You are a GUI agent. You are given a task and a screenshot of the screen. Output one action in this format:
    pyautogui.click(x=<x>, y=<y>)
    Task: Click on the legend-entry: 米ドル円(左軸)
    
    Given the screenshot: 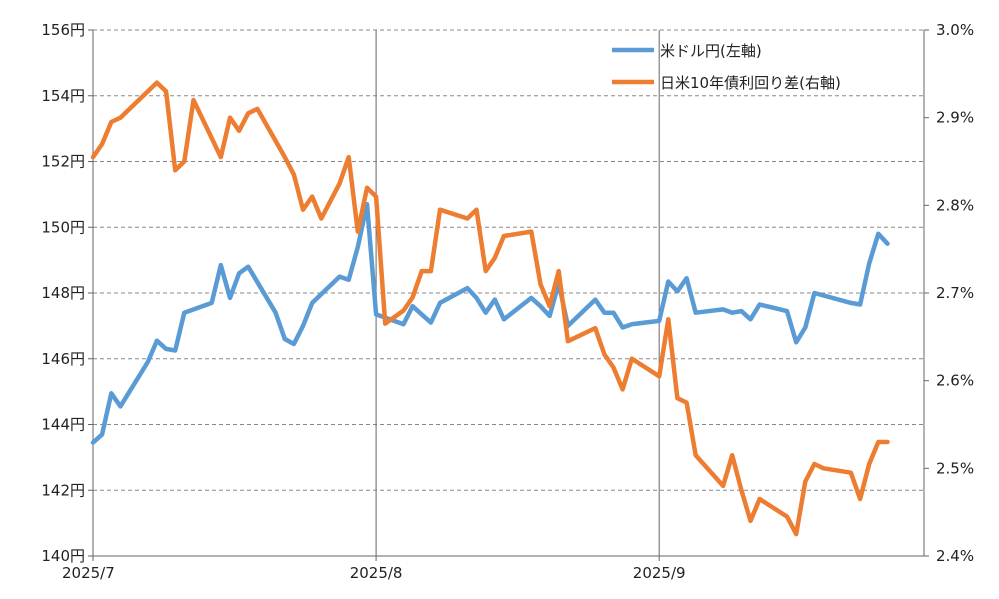 What is the action you would take?
    pyautogui.click(x=711, y=51)
    